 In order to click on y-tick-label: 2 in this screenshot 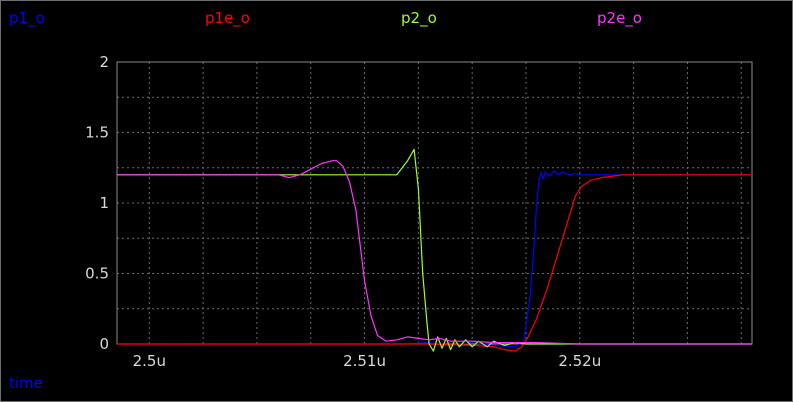, I will do `click(104, 62)`.